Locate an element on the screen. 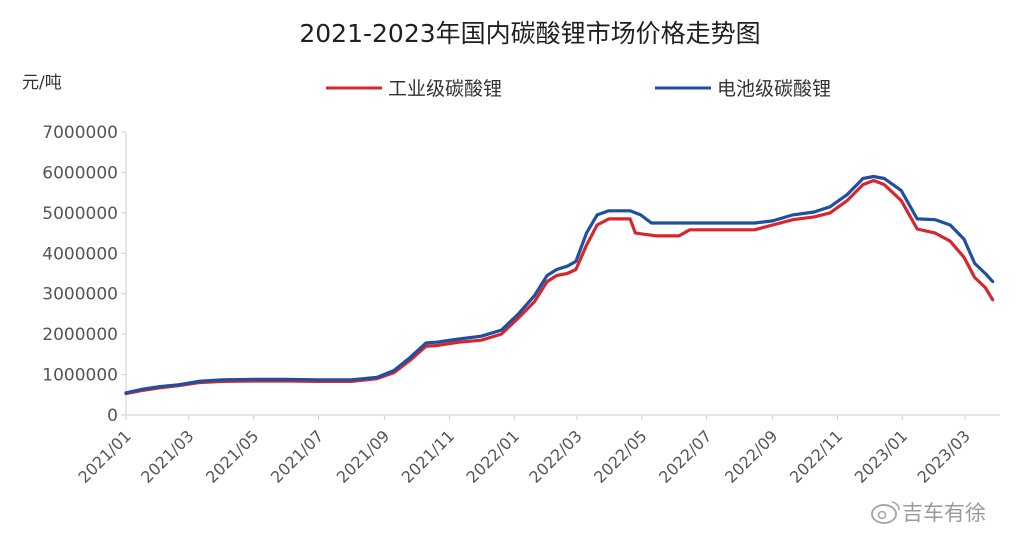  legend-label-battery: 电池级碳酸锂 is located at coordinates (774, 89).